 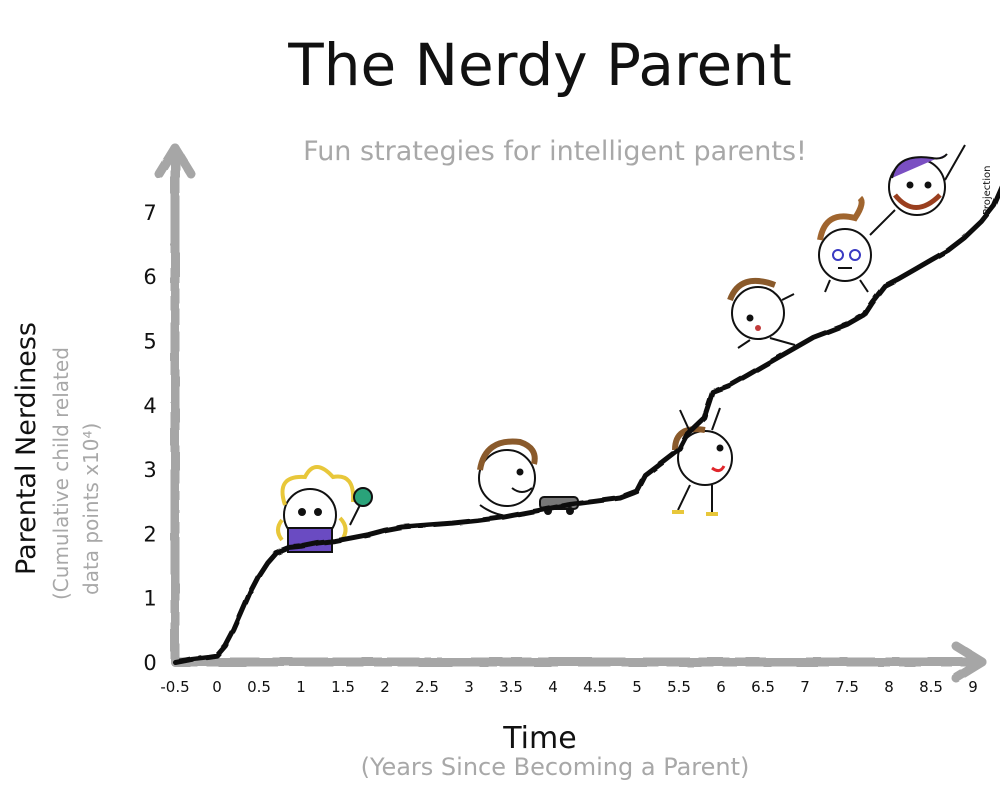 What do you see at coordinates (555, 767) in the screenshot?
I see `x-axis-sublabel: (Years Since Becoming a Parent)` at bounding box center [555, 767].